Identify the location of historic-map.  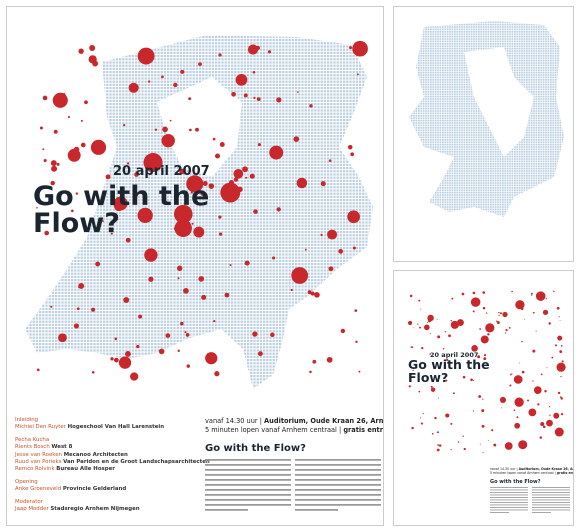
(486, 119).